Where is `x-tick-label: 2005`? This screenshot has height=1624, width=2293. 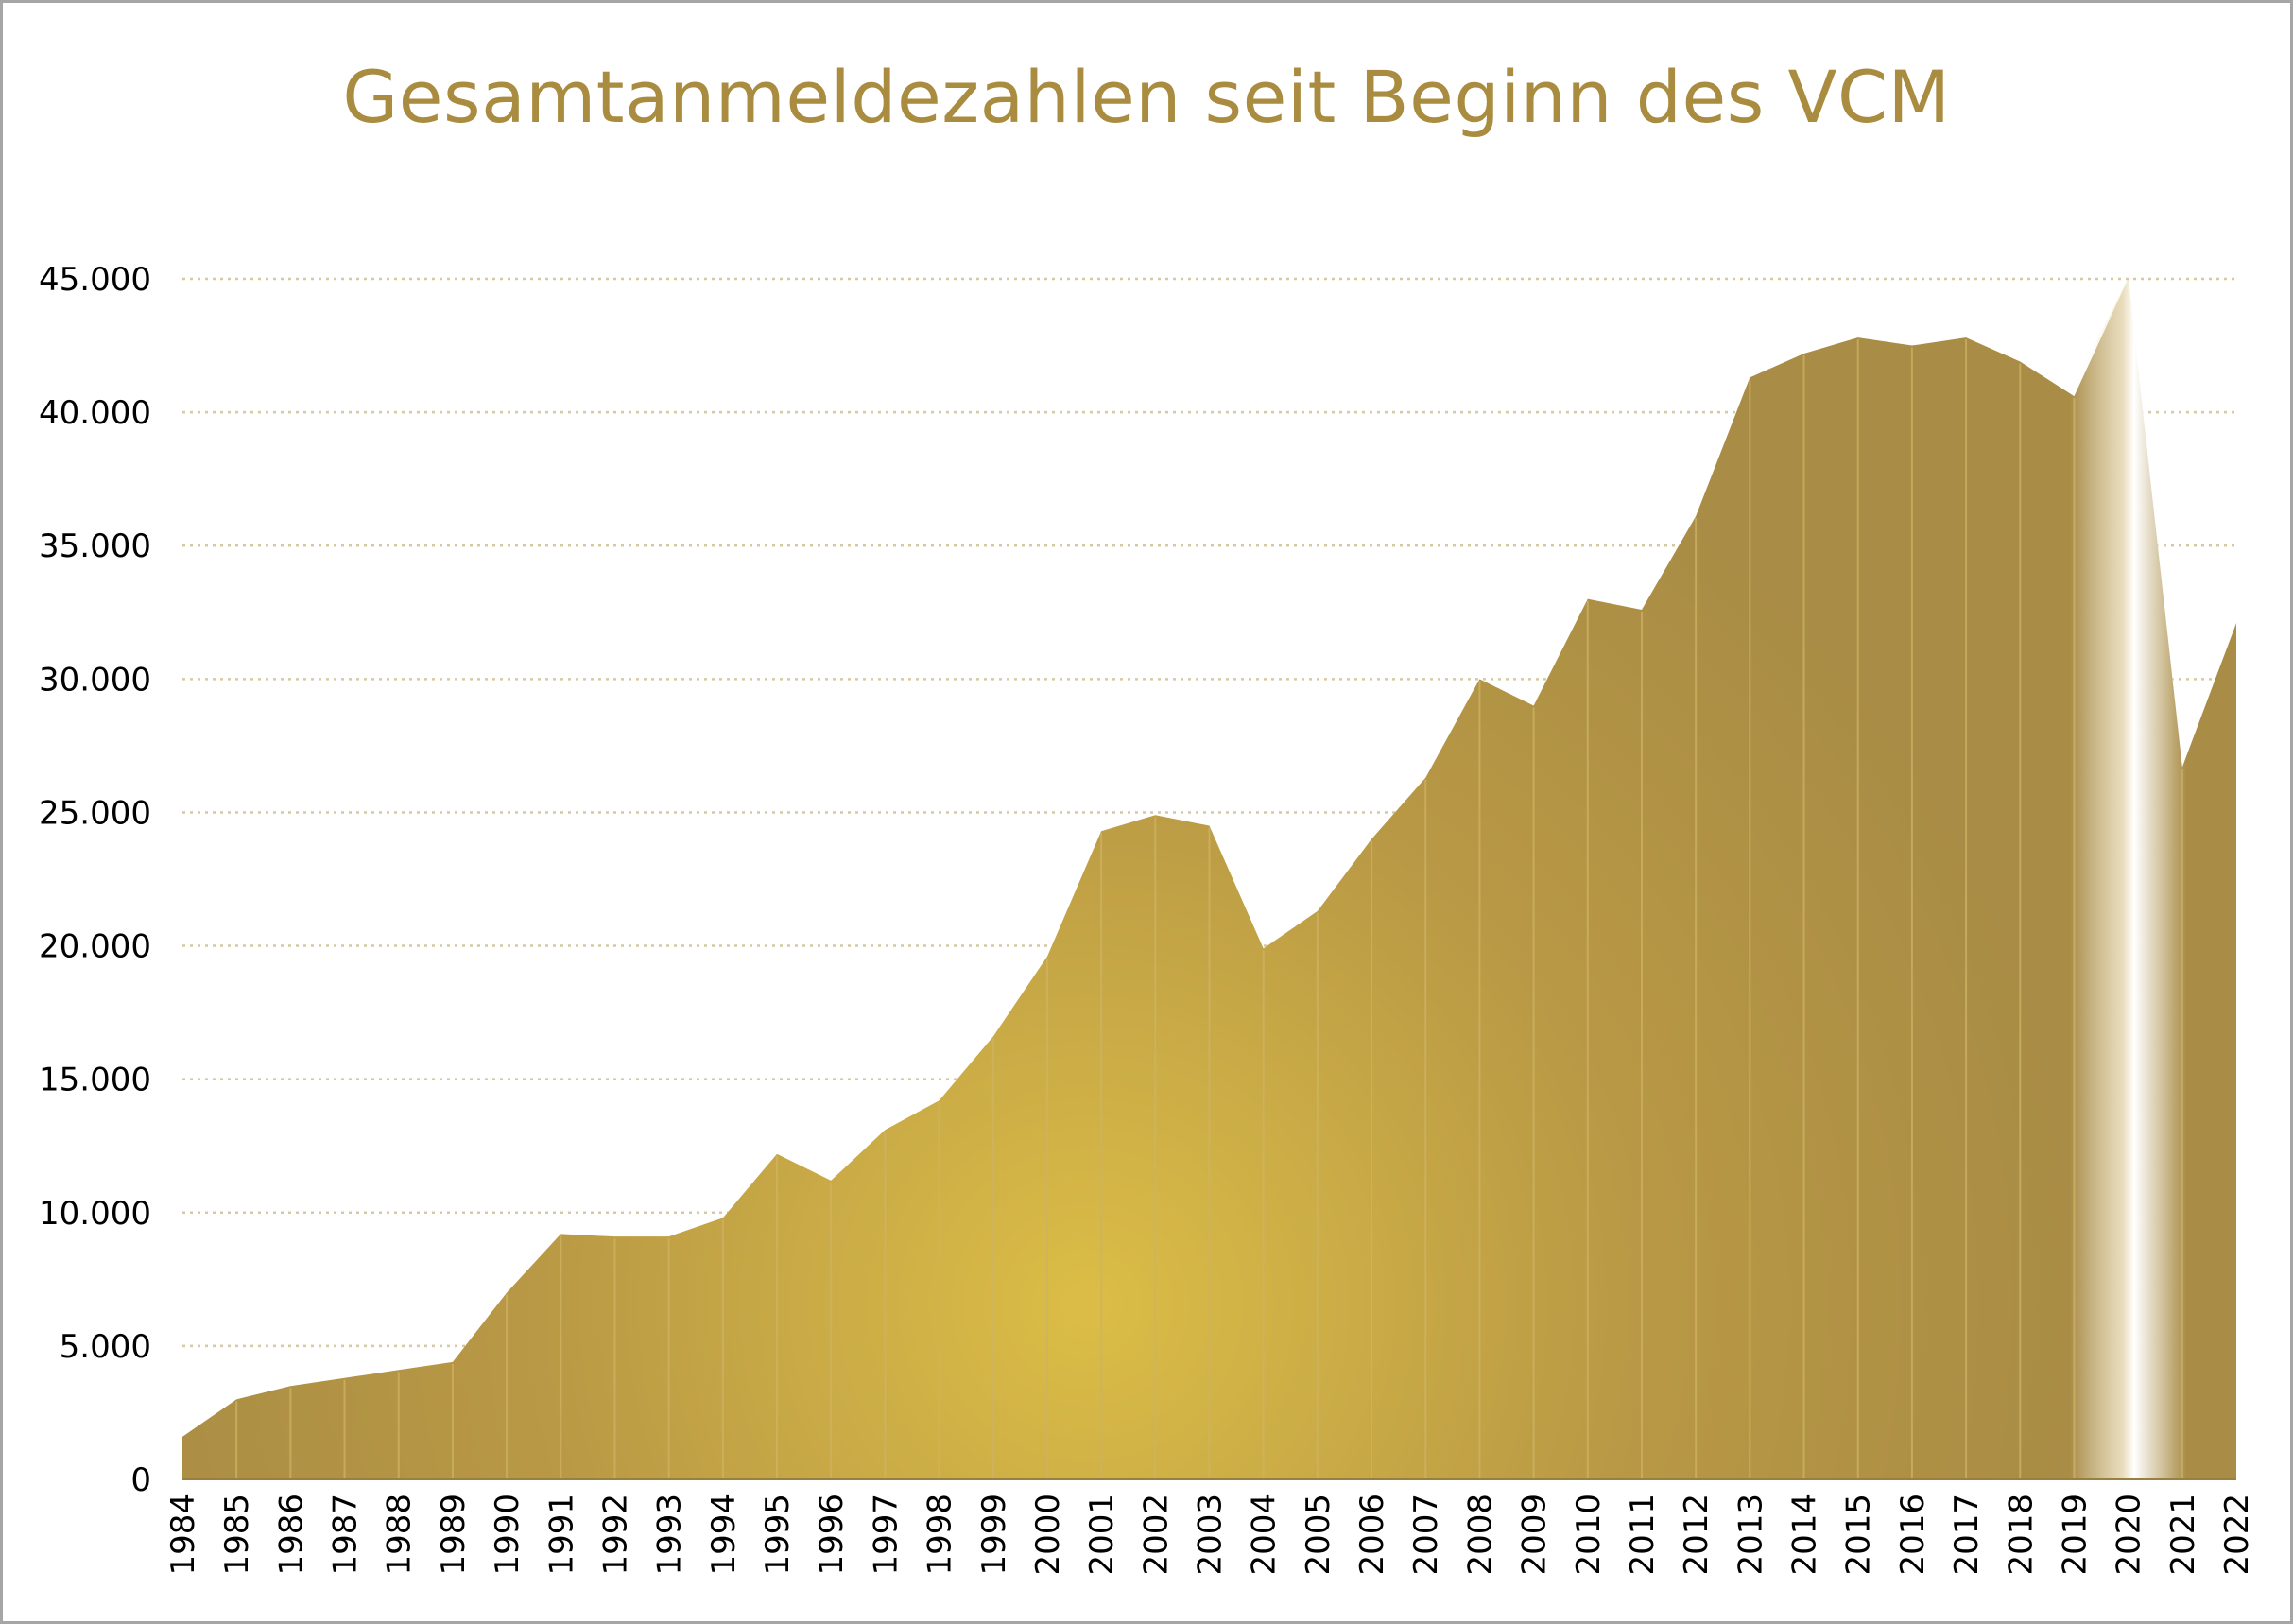
x-tick-label: 2005 is located at coordinates (1318, 1535).